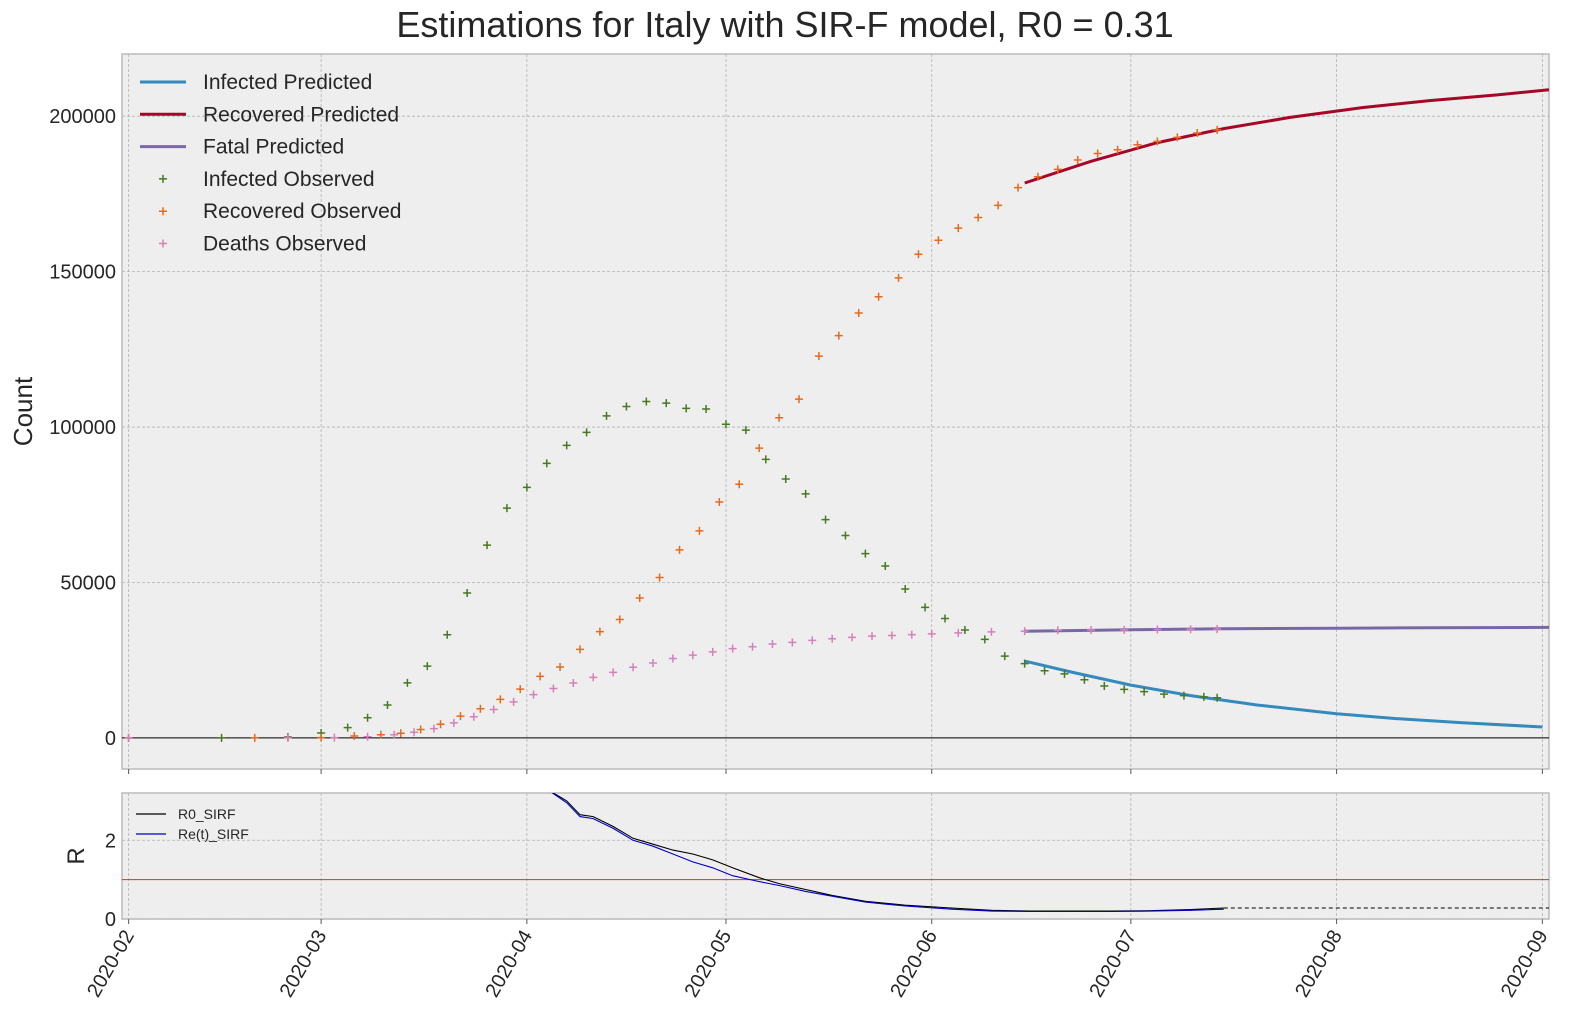  Describe the element at coordinates (287, 82) in the screenshot. I see `legend-label: Infected Predicted` at that location.